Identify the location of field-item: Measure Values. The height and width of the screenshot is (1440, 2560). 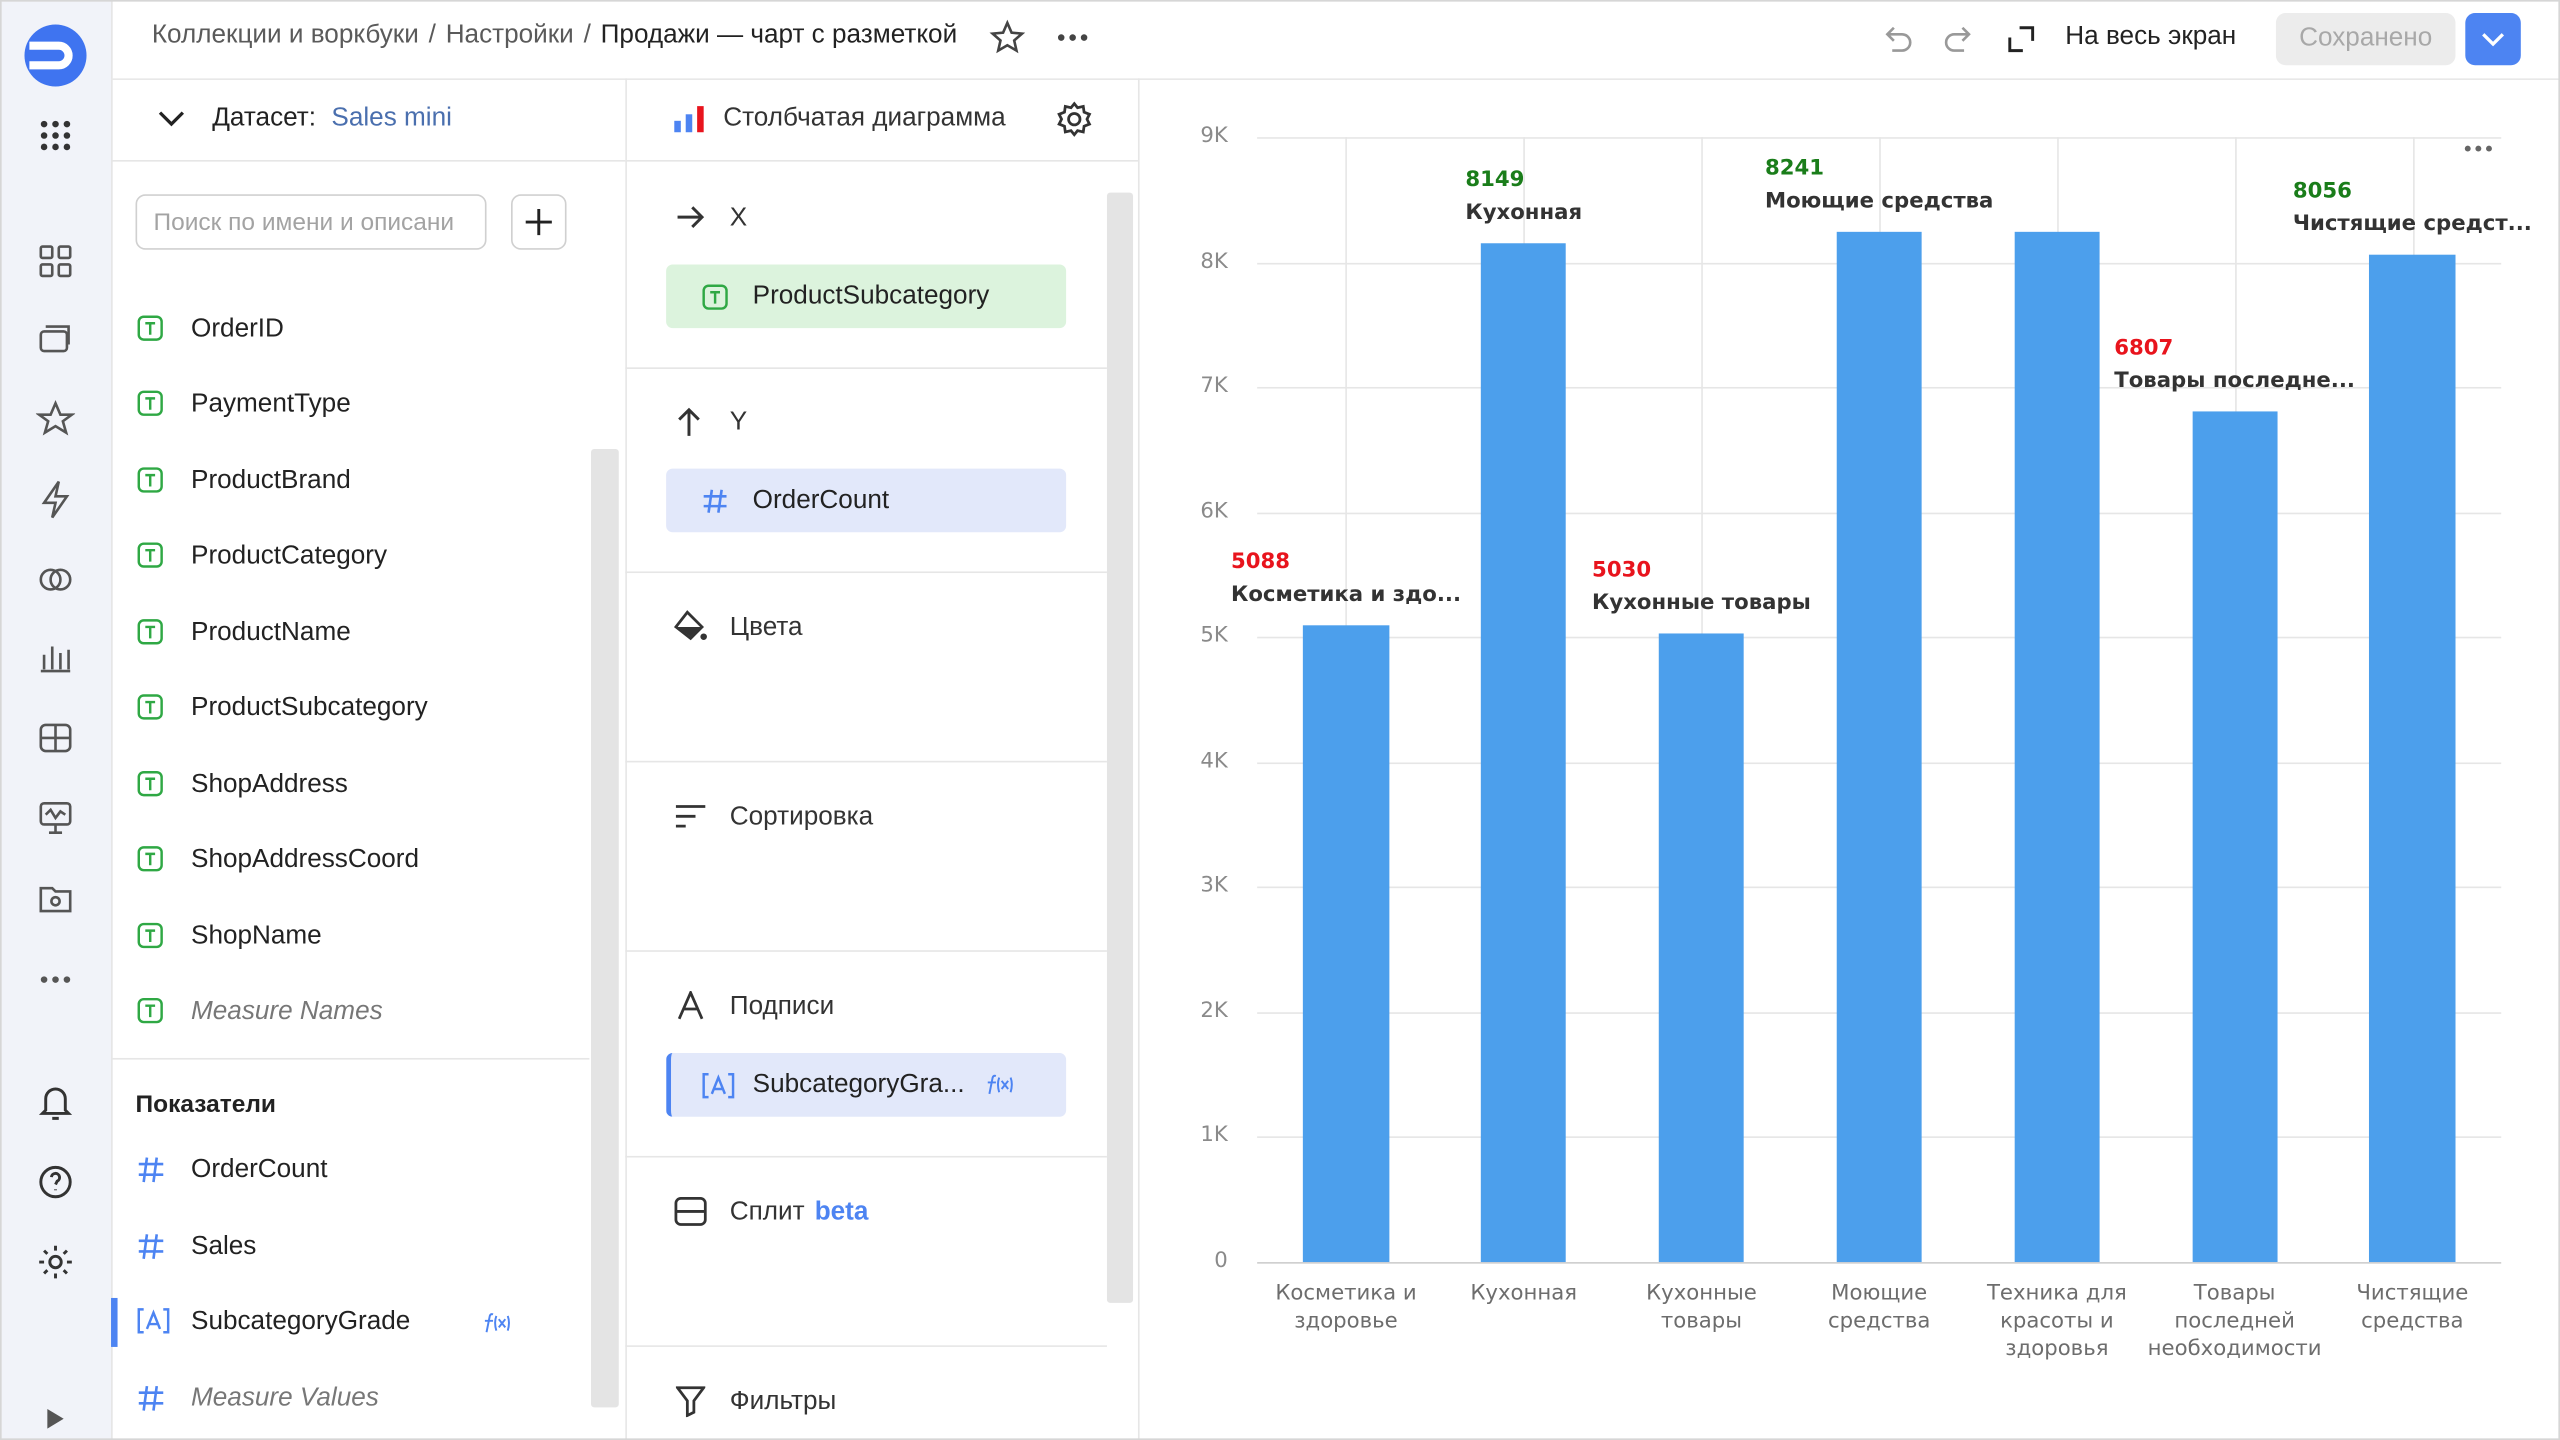
(352, 1398).